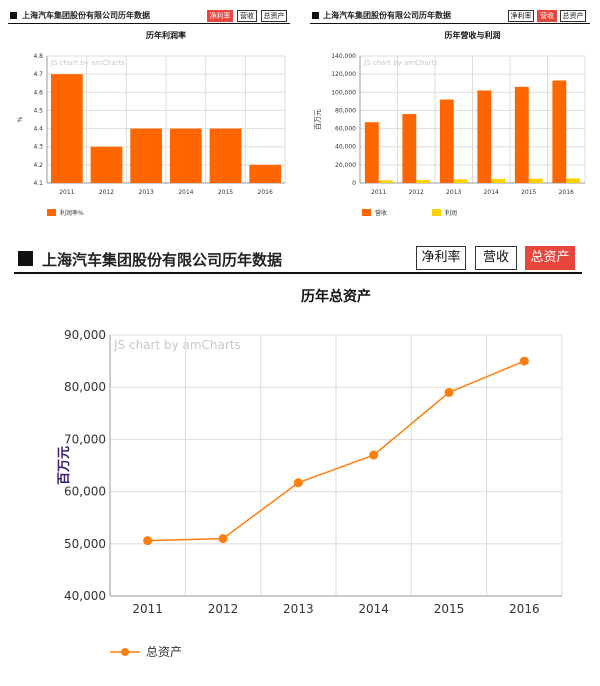 The height and width of the screenshot is (686, 600). I want to click on y-tick-label: 4.3, so click(38, 147).